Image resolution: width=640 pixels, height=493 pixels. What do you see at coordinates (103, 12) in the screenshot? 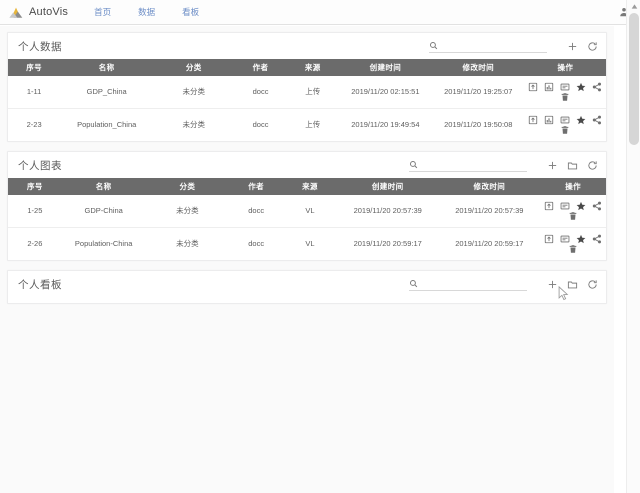
I see `nav-link-home: 首页` at bounding box center [103, 12].